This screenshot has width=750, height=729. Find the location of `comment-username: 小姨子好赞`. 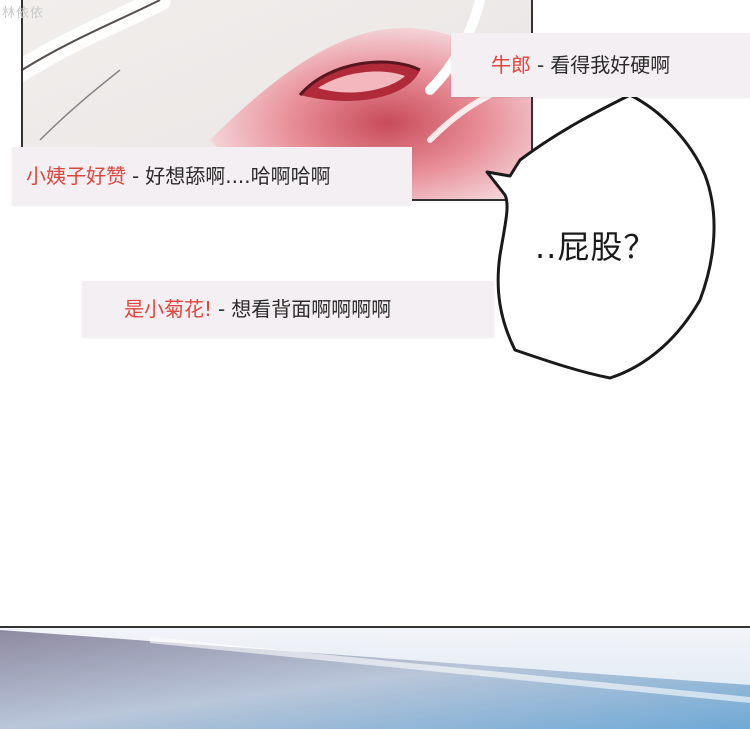

comment-username: 小姨子好赞 is located at coordinates (76, 176).